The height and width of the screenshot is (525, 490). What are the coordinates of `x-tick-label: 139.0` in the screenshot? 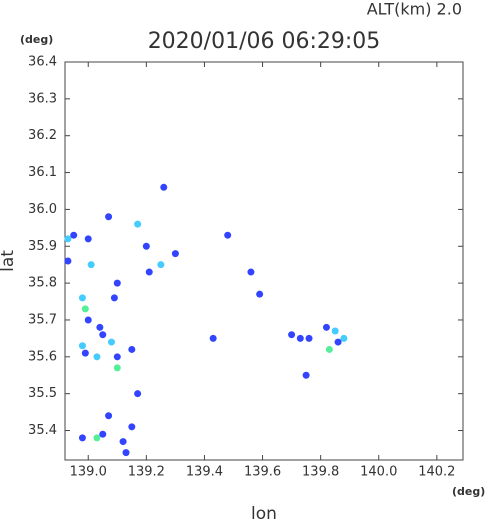 It's located at (88, 472).